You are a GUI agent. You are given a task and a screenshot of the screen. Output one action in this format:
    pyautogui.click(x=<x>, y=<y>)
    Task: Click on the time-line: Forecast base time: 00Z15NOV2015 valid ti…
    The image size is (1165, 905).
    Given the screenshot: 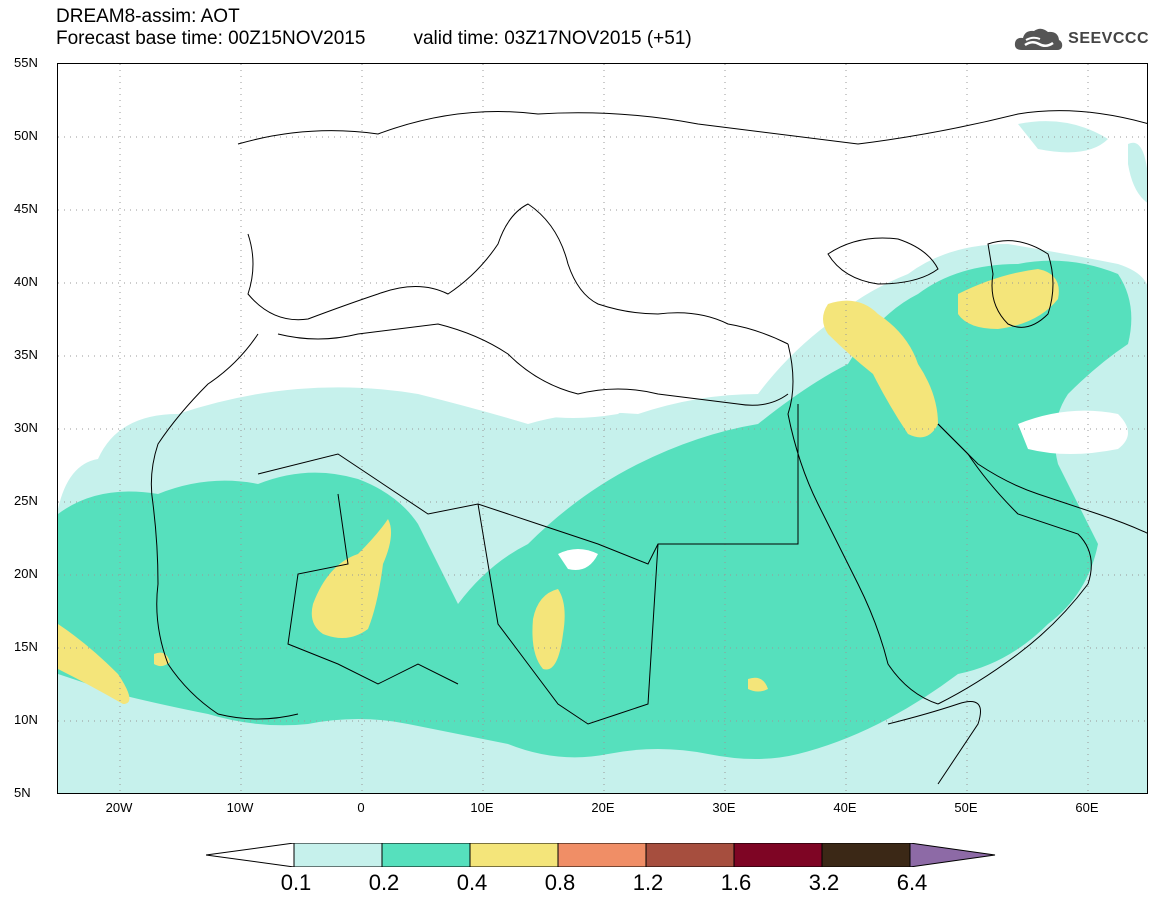 What is the action you would take?
    pyautogui.click(x=374, y=39)
    